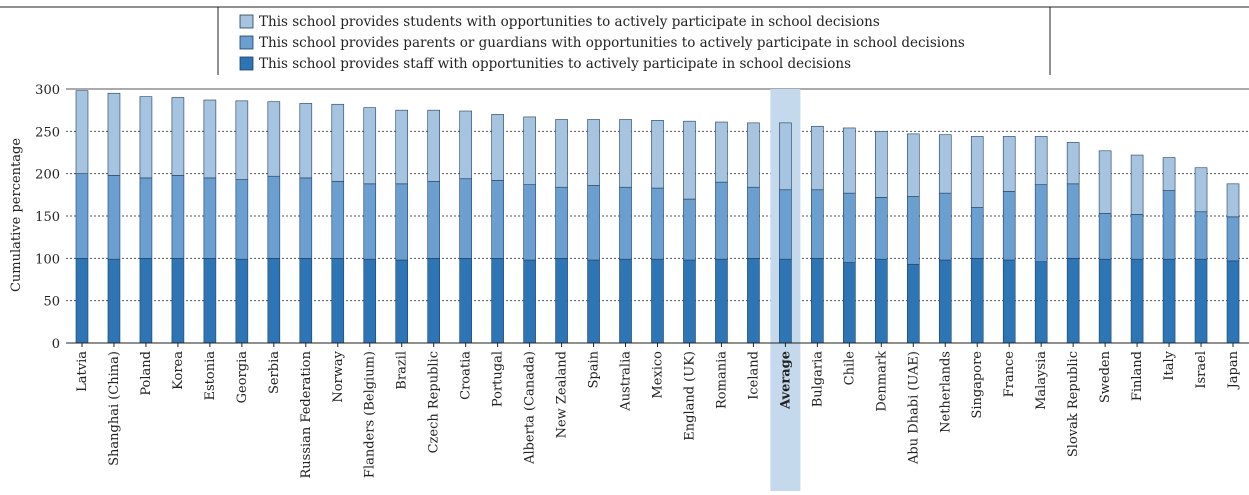 The width and height of the screenshot is (1249, 495). What do you see at coordinates (849, 368) in the screenshot?
I see `x-tick-label: Chile` at bounding box center [849, 368].